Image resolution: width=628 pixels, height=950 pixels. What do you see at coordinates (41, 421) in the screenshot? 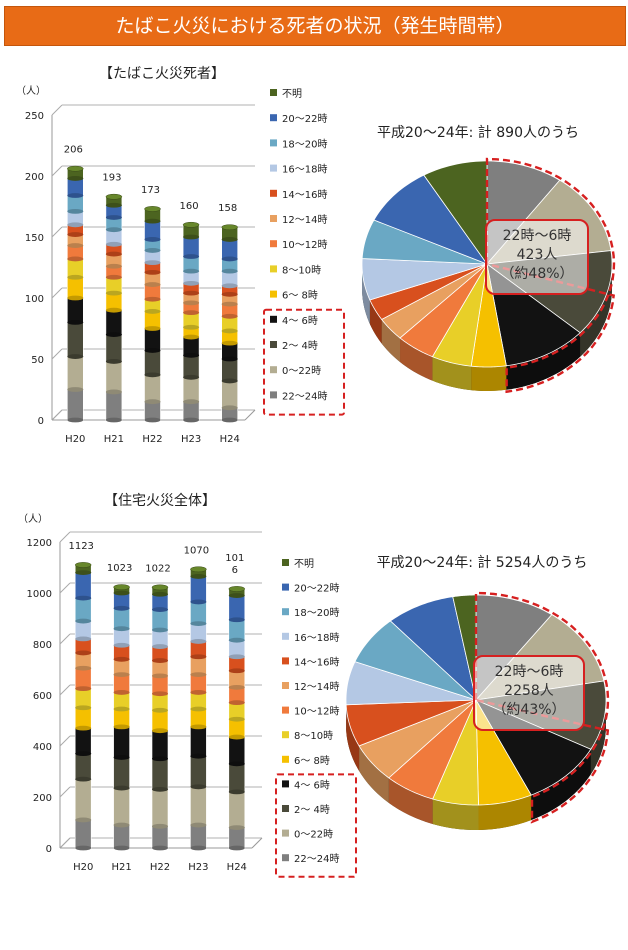
I see `y-tick-label: 0` at bounding box center [41, 421].